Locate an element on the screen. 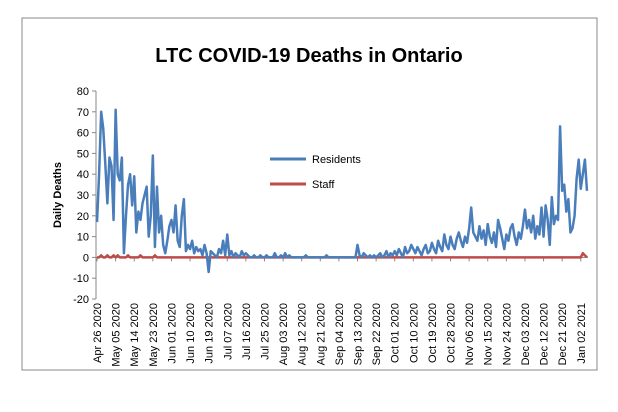 The width and height of the screenshot is (618, 412). x-tick-label: Jun 01 2020 is located at coordinates (172, 333).